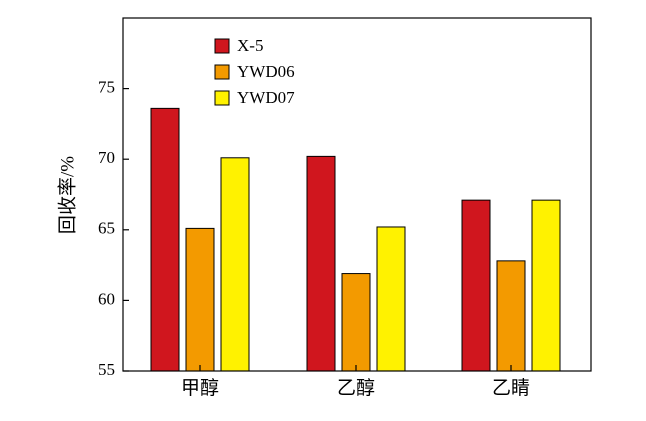 This screenshot has width=646, height=421. What do you see at coordinates (106, 157) in the screenshot?
I see `y-tick-label: 70` at bounding box center [106, 157].